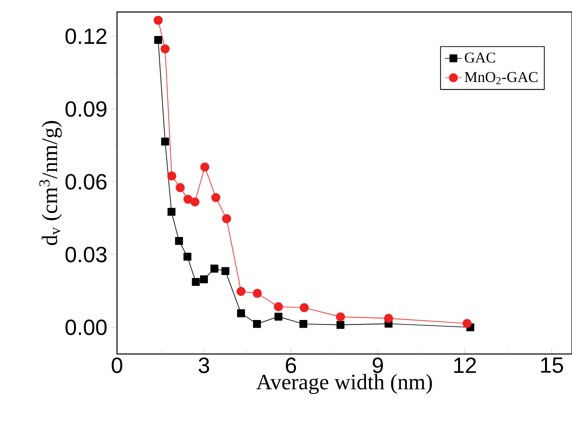 The width and height of the screenshot is (572, 423). What do you see at coordinates (86, 36) in the screenshot?
I see `y-tick-label: 0.12` at bounding box center [86, 36].